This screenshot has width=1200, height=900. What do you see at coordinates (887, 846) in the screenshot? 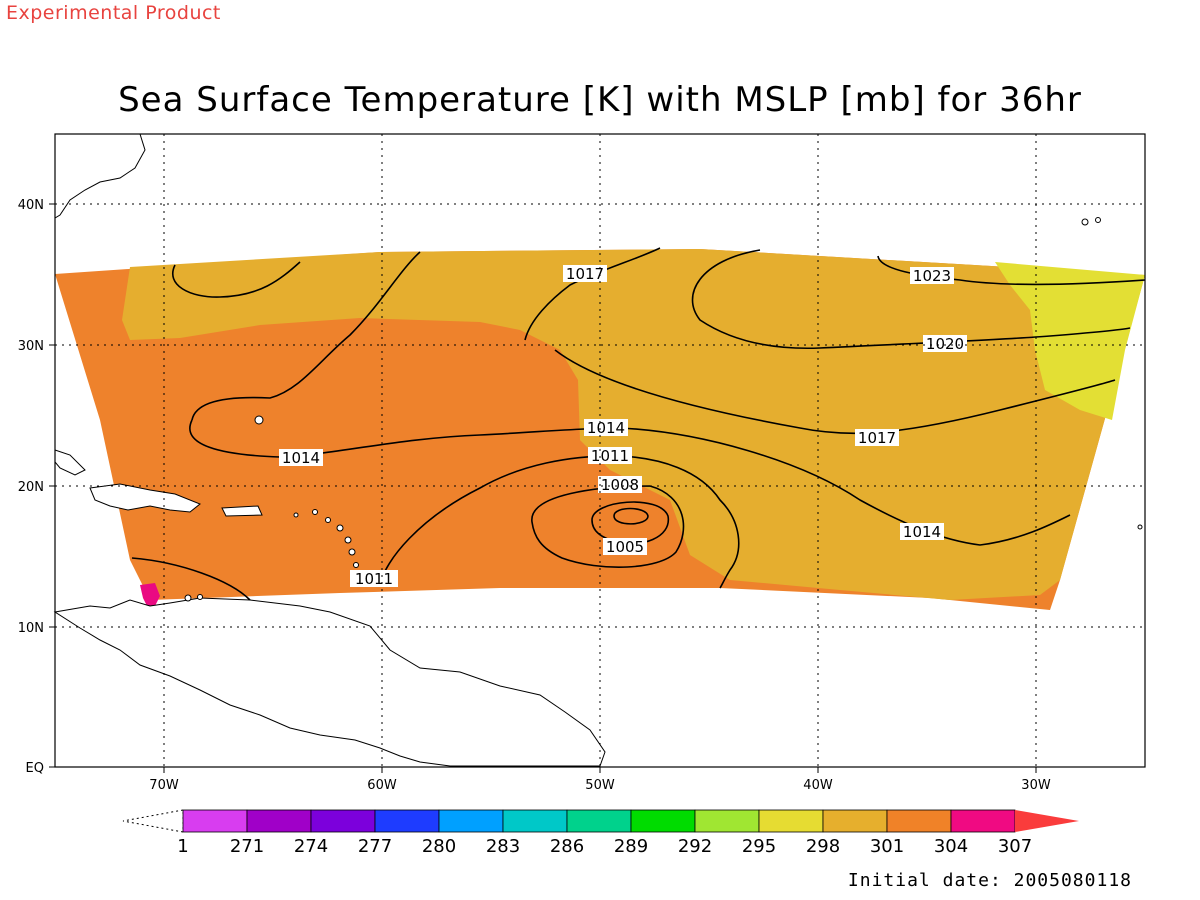
I see `colorbar-label: 301` at bounding box center [887, 846].